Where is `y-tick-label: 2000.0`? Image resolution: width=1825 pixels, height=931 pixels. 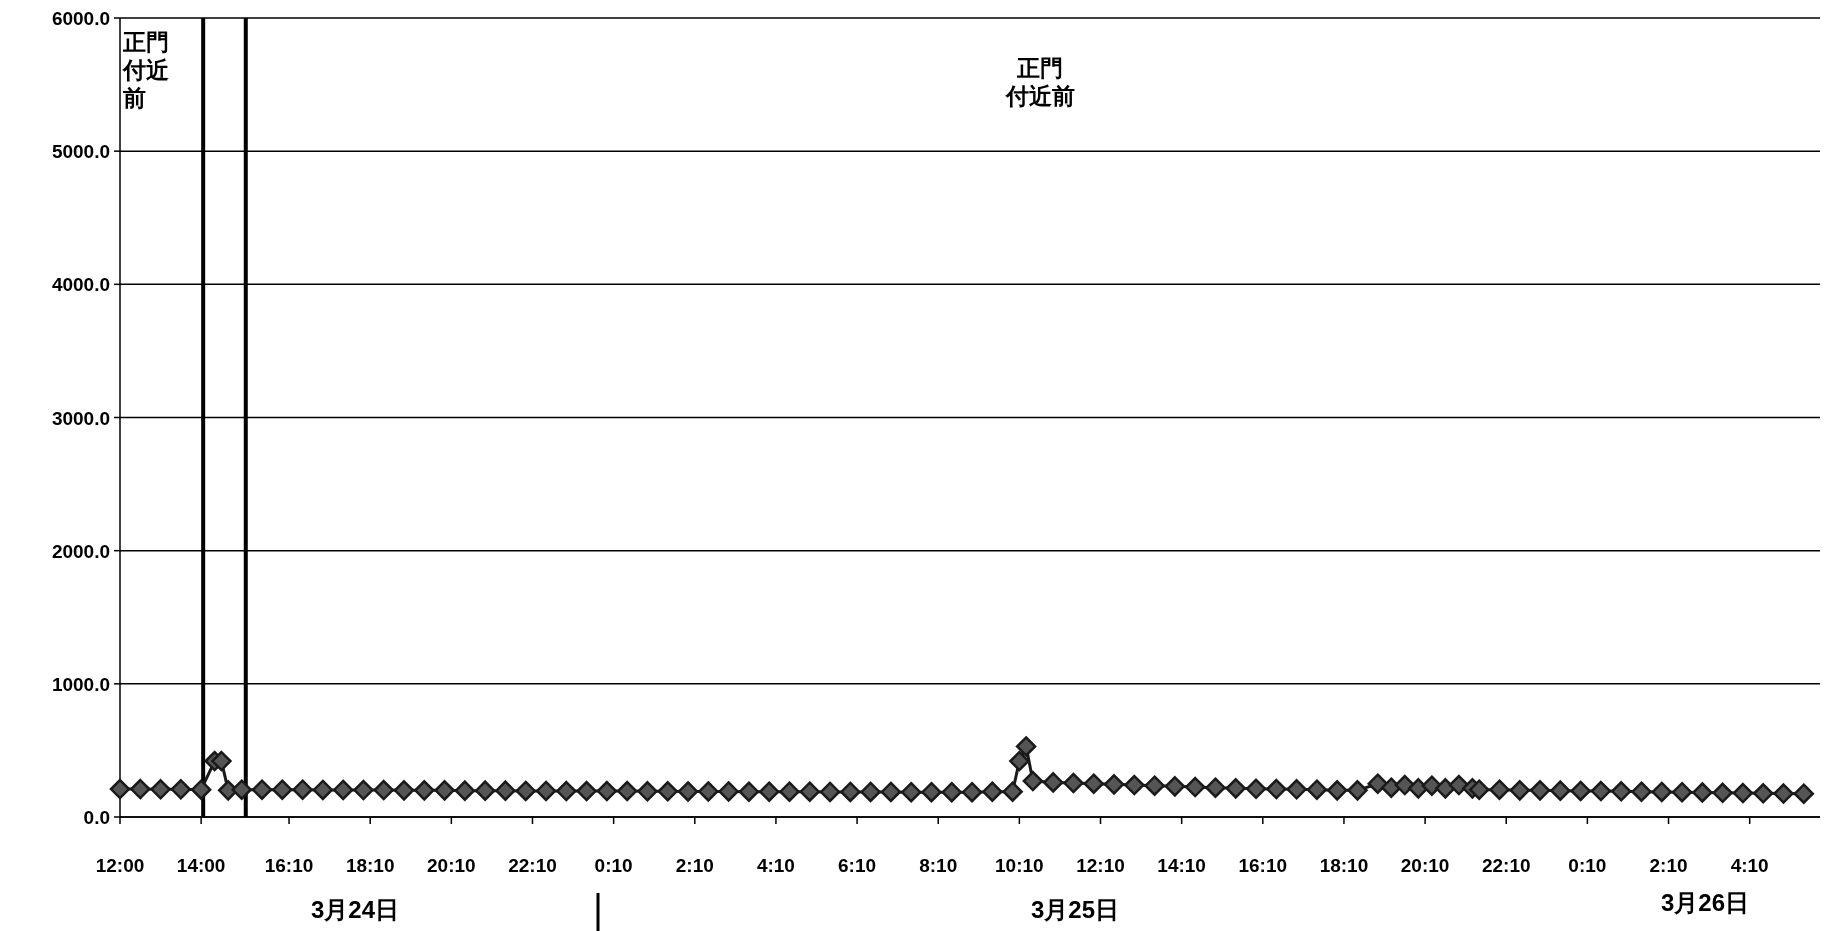 y-tick-label: 2000.0 is located at coordinates (80, 551).